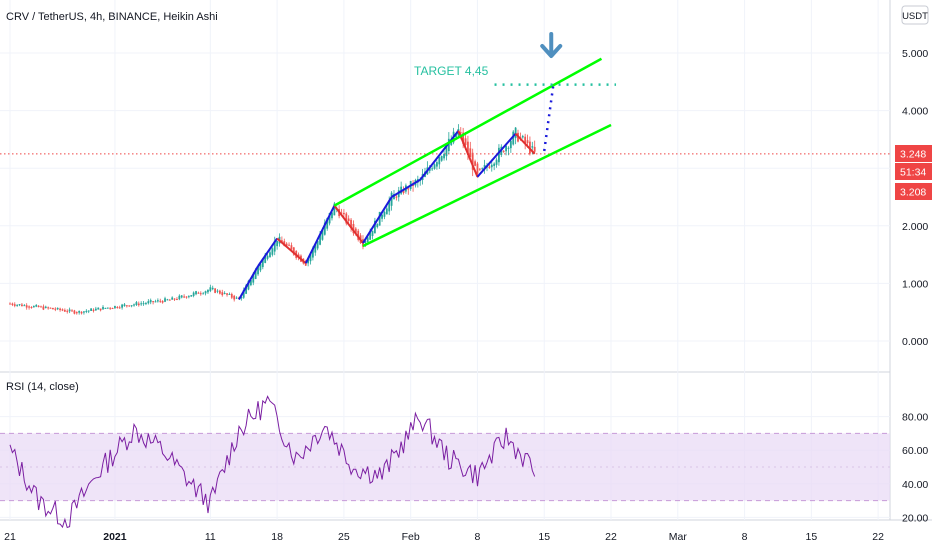  What do you see at coordinates (678, 537) in the screenshot?
I see `time-tick-label: Mar` at bounding box center [678, 537].